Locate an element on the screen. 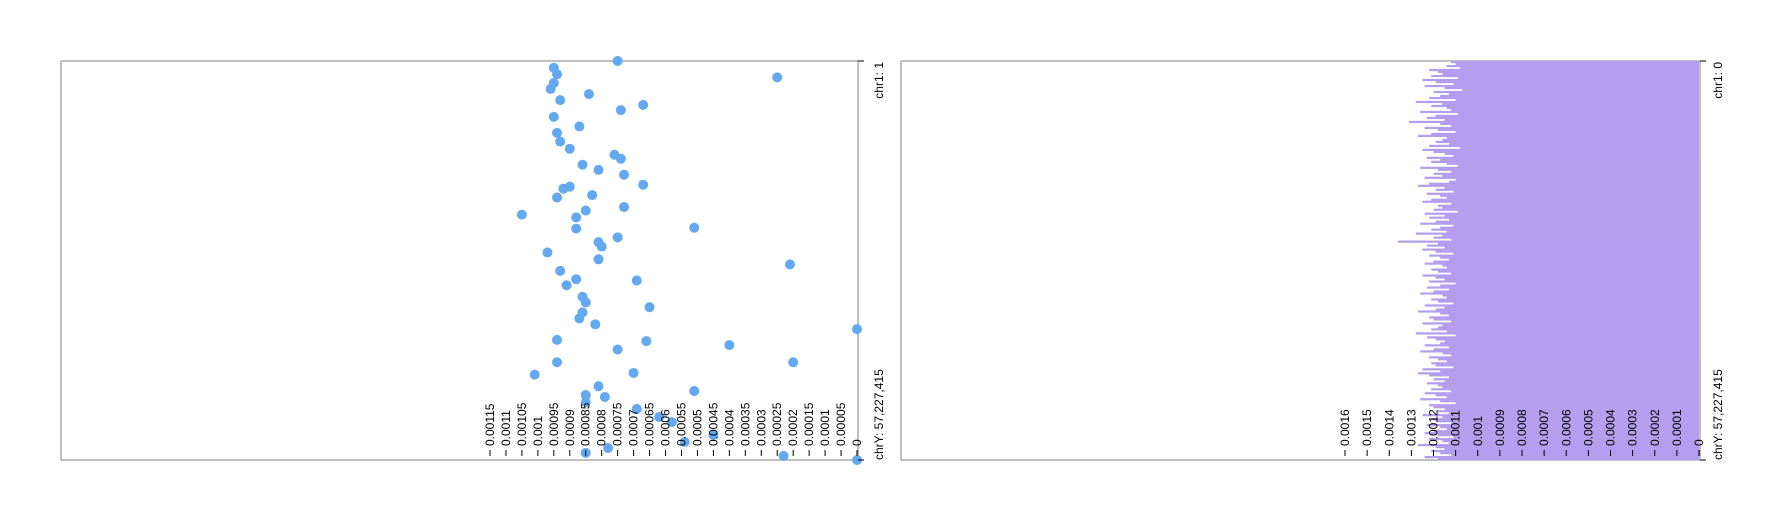  bar-plot is located at coordinates (1548, 261).